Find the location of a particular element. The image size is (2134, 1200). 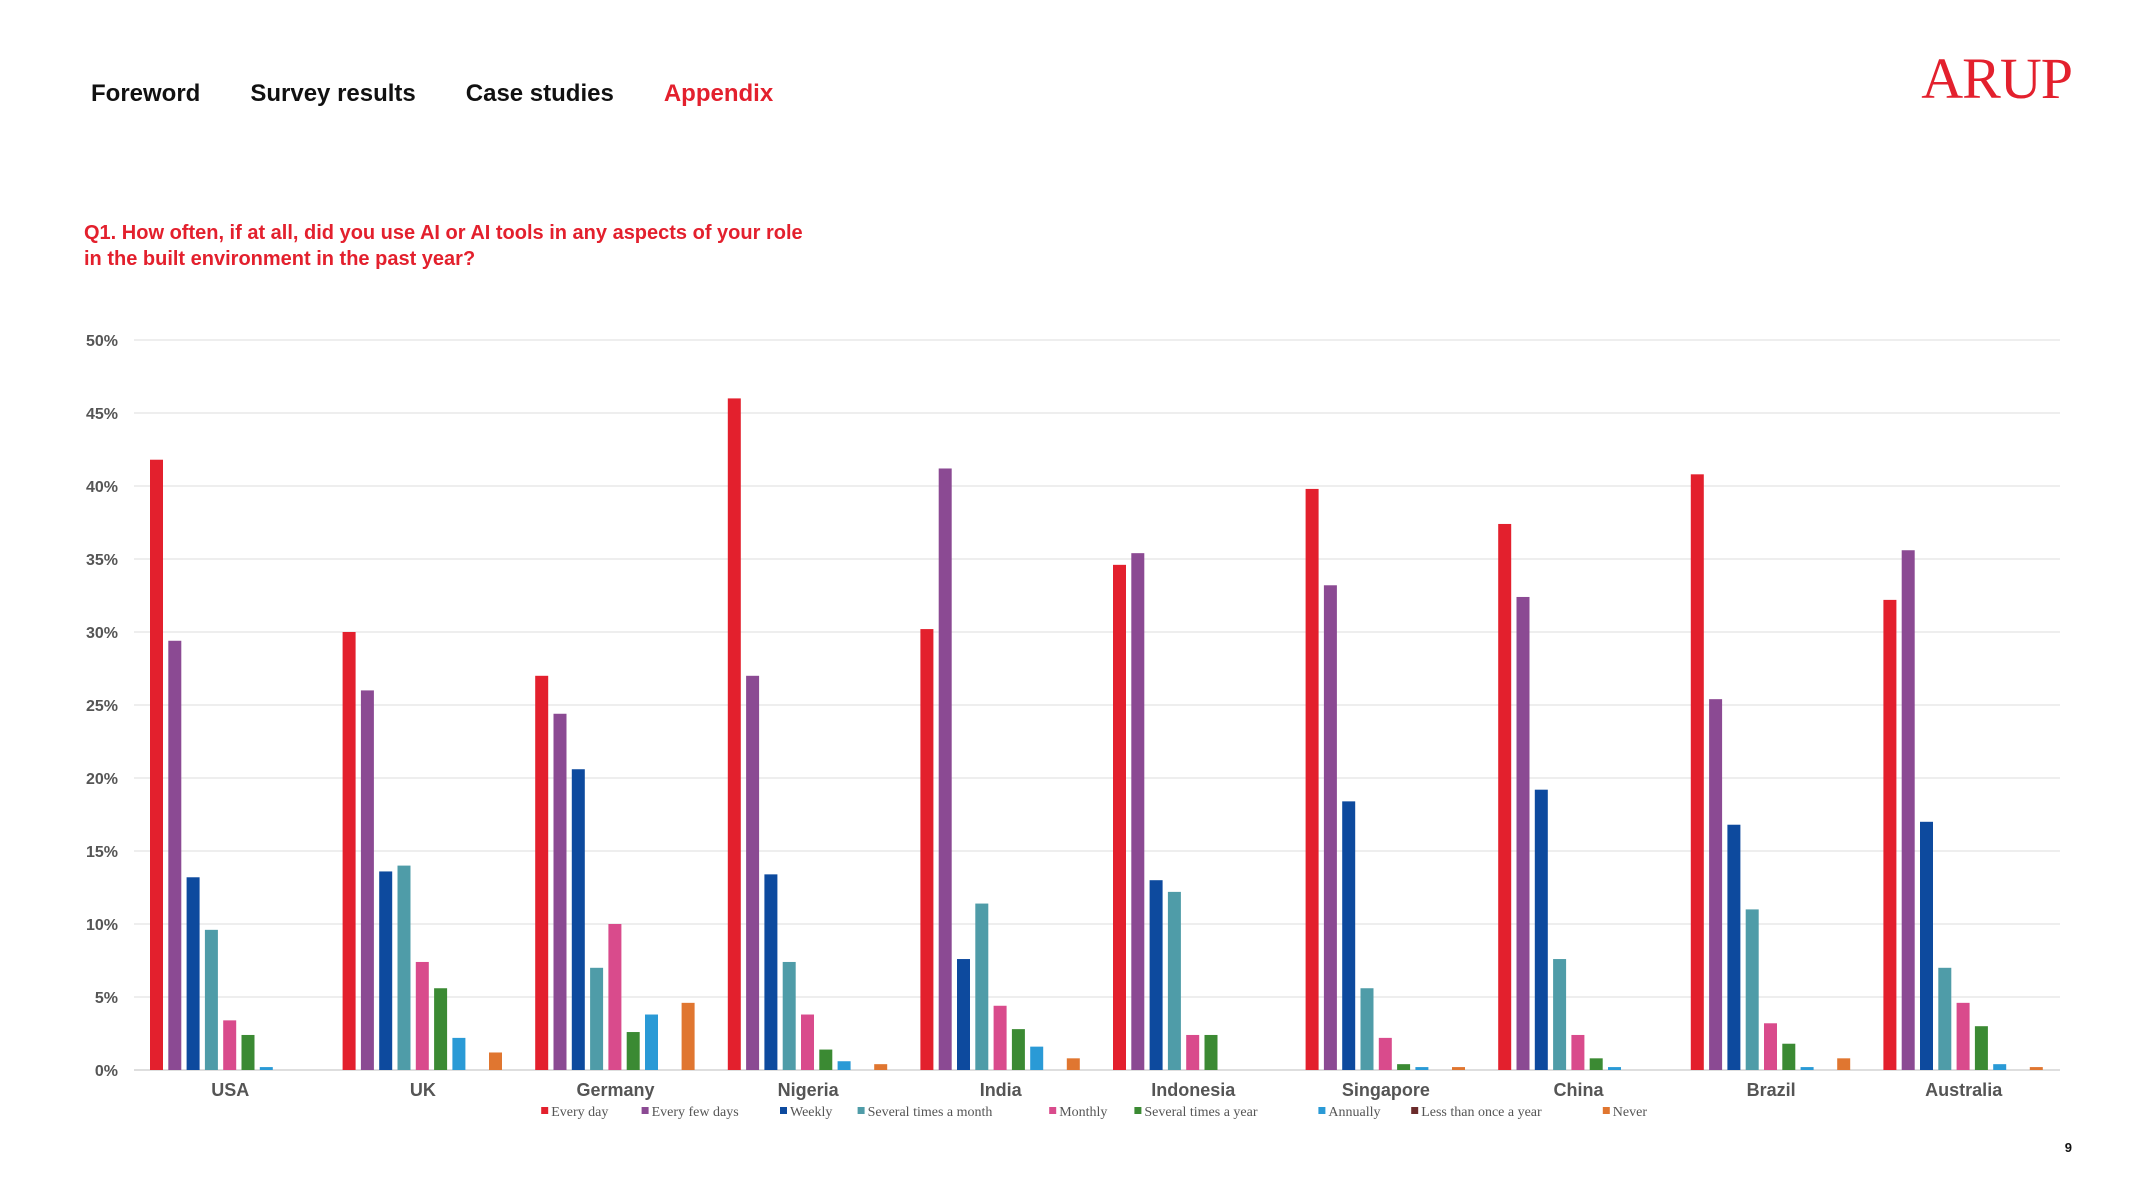

legend-label: Weekly is located at coordinates (811, 1112).